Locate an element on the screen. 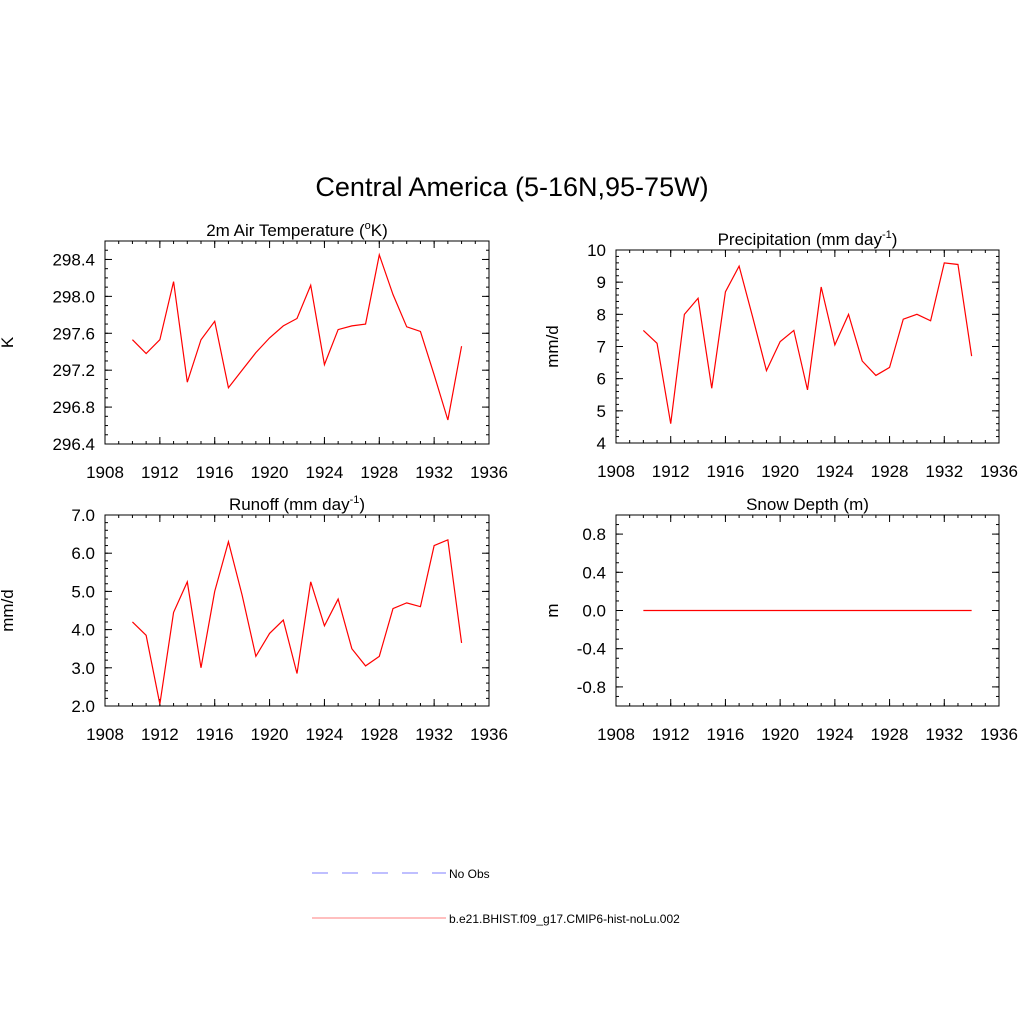  y-tick-label: 7.0 is located at coordinates (83, 515).